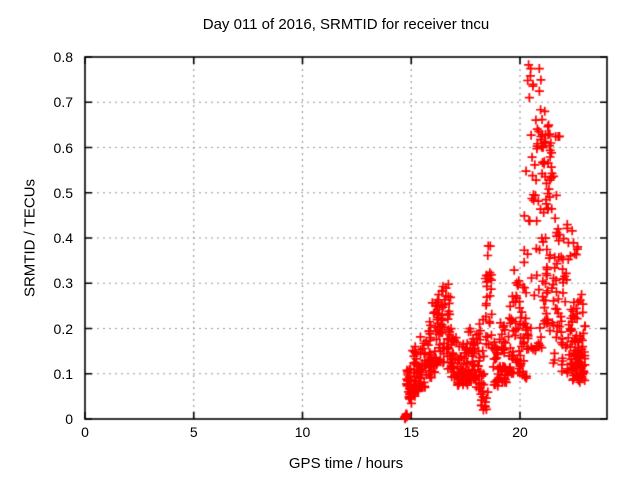 The width and height of the screenshot is (640, 480). I want to click on x-tick-label: 15, so click(411, 432).